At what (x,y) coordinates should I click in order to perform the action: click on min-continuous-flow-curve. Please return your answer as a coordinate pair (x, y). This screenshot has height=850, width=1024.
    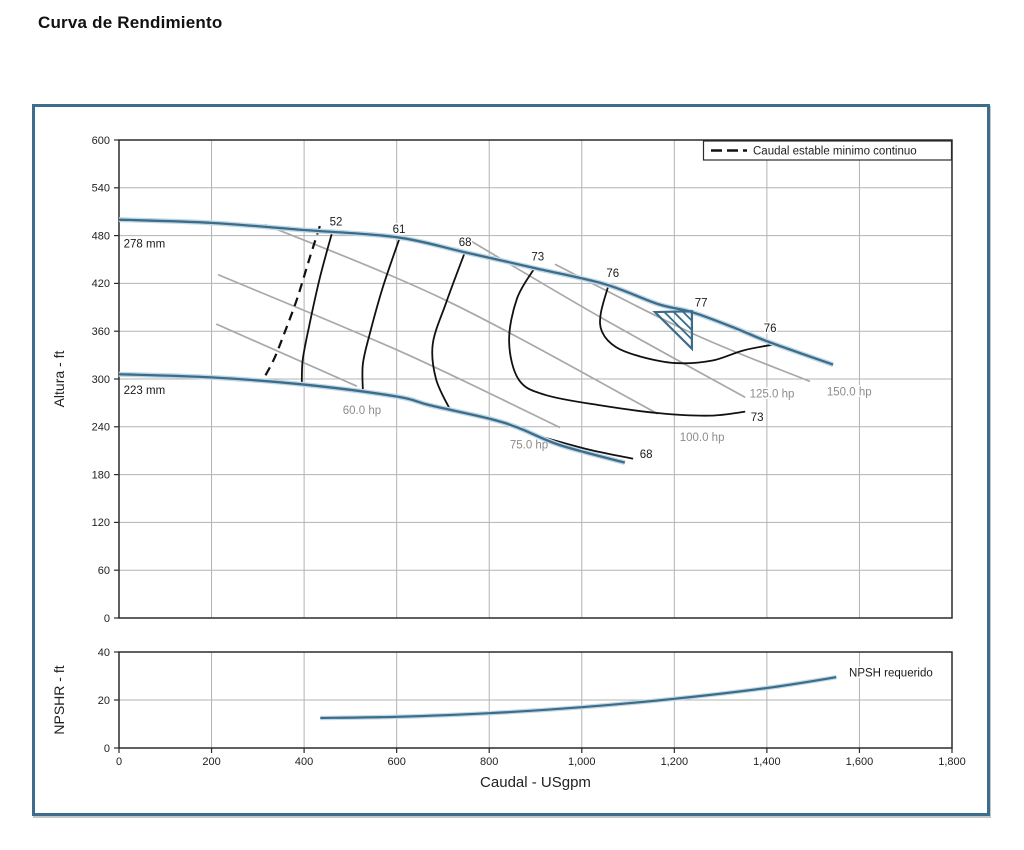
    Looking at the image, I should click on (291, 303).